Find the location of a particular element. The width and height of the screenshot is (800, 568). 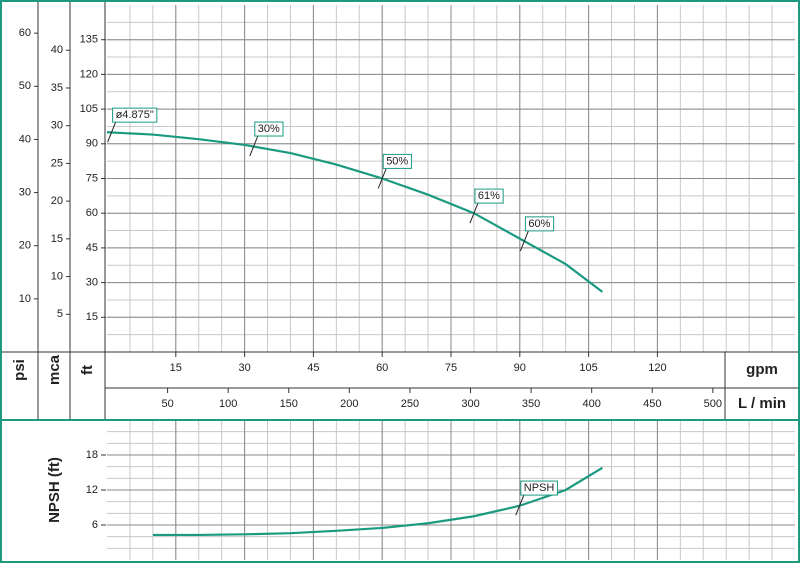

y-tick-label: 45 is located at coordinates (92, 248).